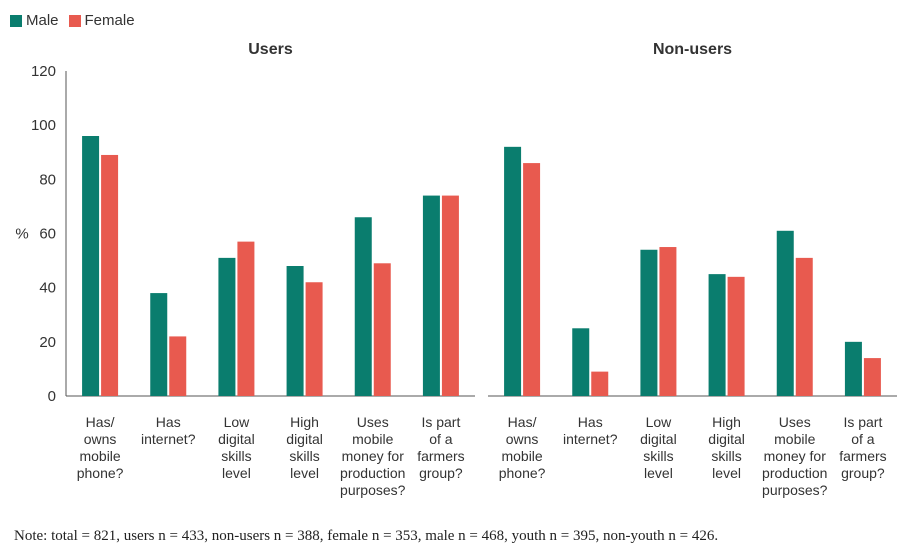 This screenshot has width=904, height=560. Describe the element at coordinates (658, 447) in the screenshot. I see `x-tick-label-1-2: Low digital skills level` at that location.